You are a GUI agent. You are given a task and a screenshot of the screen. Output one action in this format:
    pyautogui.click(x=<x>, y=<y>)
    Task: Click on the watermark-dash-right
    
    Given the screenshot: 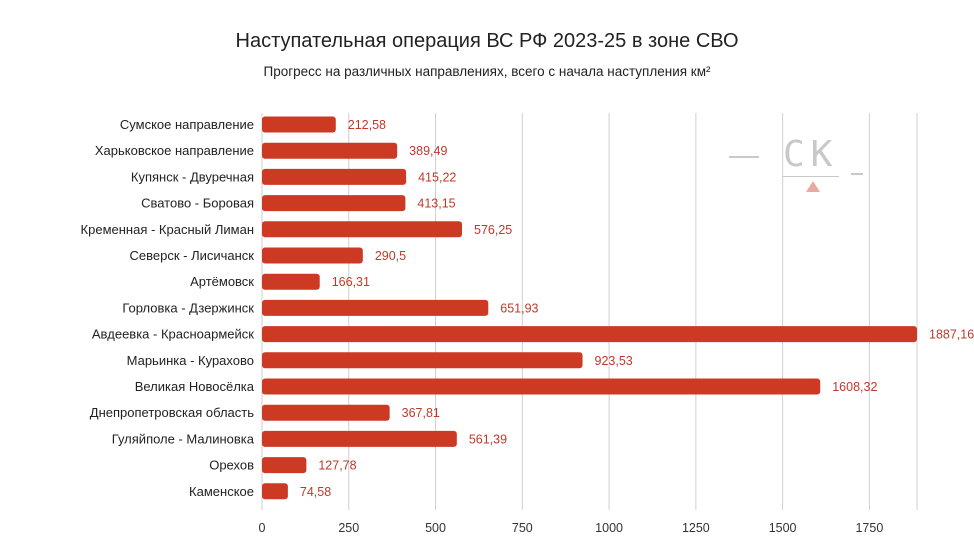 What is the action you would take?
    pyautogui.click(x=857, y=174)
    